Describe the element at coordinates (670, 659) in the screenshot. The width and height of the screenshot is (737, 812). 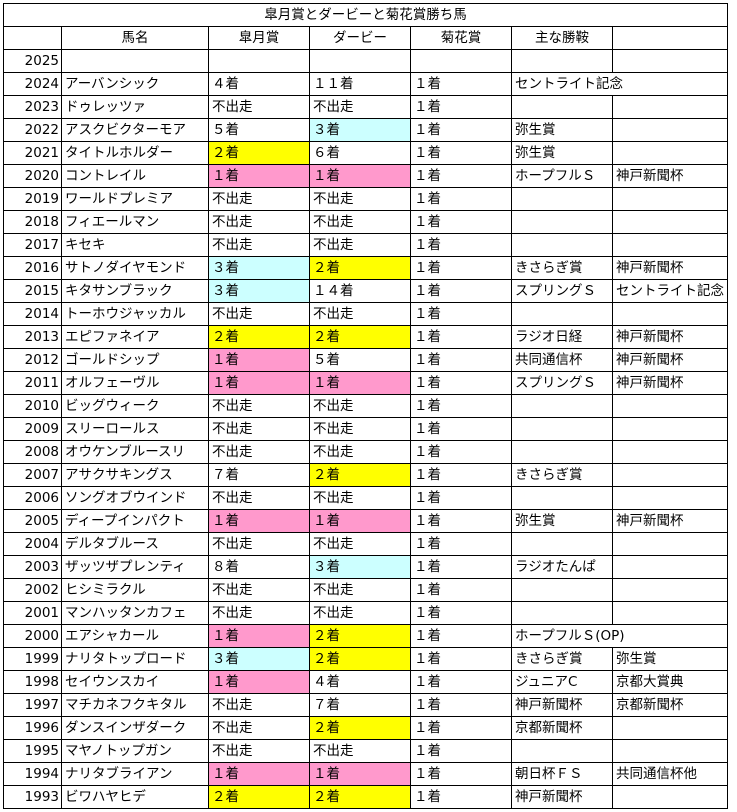
I see `main-win-2-cell: 弥生賞` at that location.